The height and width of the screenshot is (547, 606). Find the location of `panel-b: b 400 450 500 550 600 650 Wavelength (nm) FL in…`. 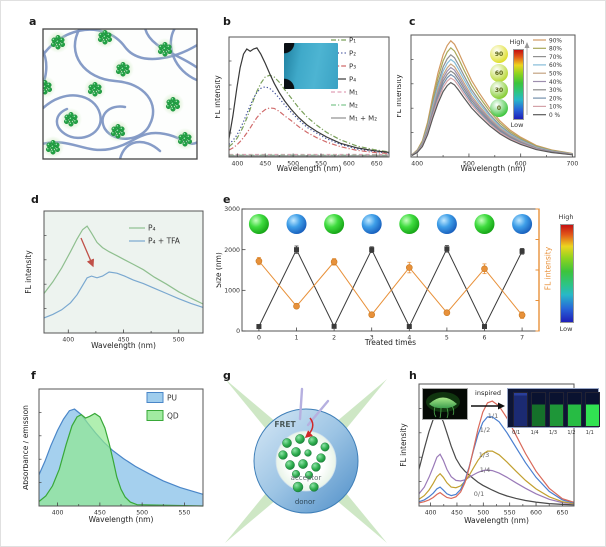

panel-b: b 400 450 500 550 600 650 Wavelength (nm) FL in… is located at coordinates (311, 97).